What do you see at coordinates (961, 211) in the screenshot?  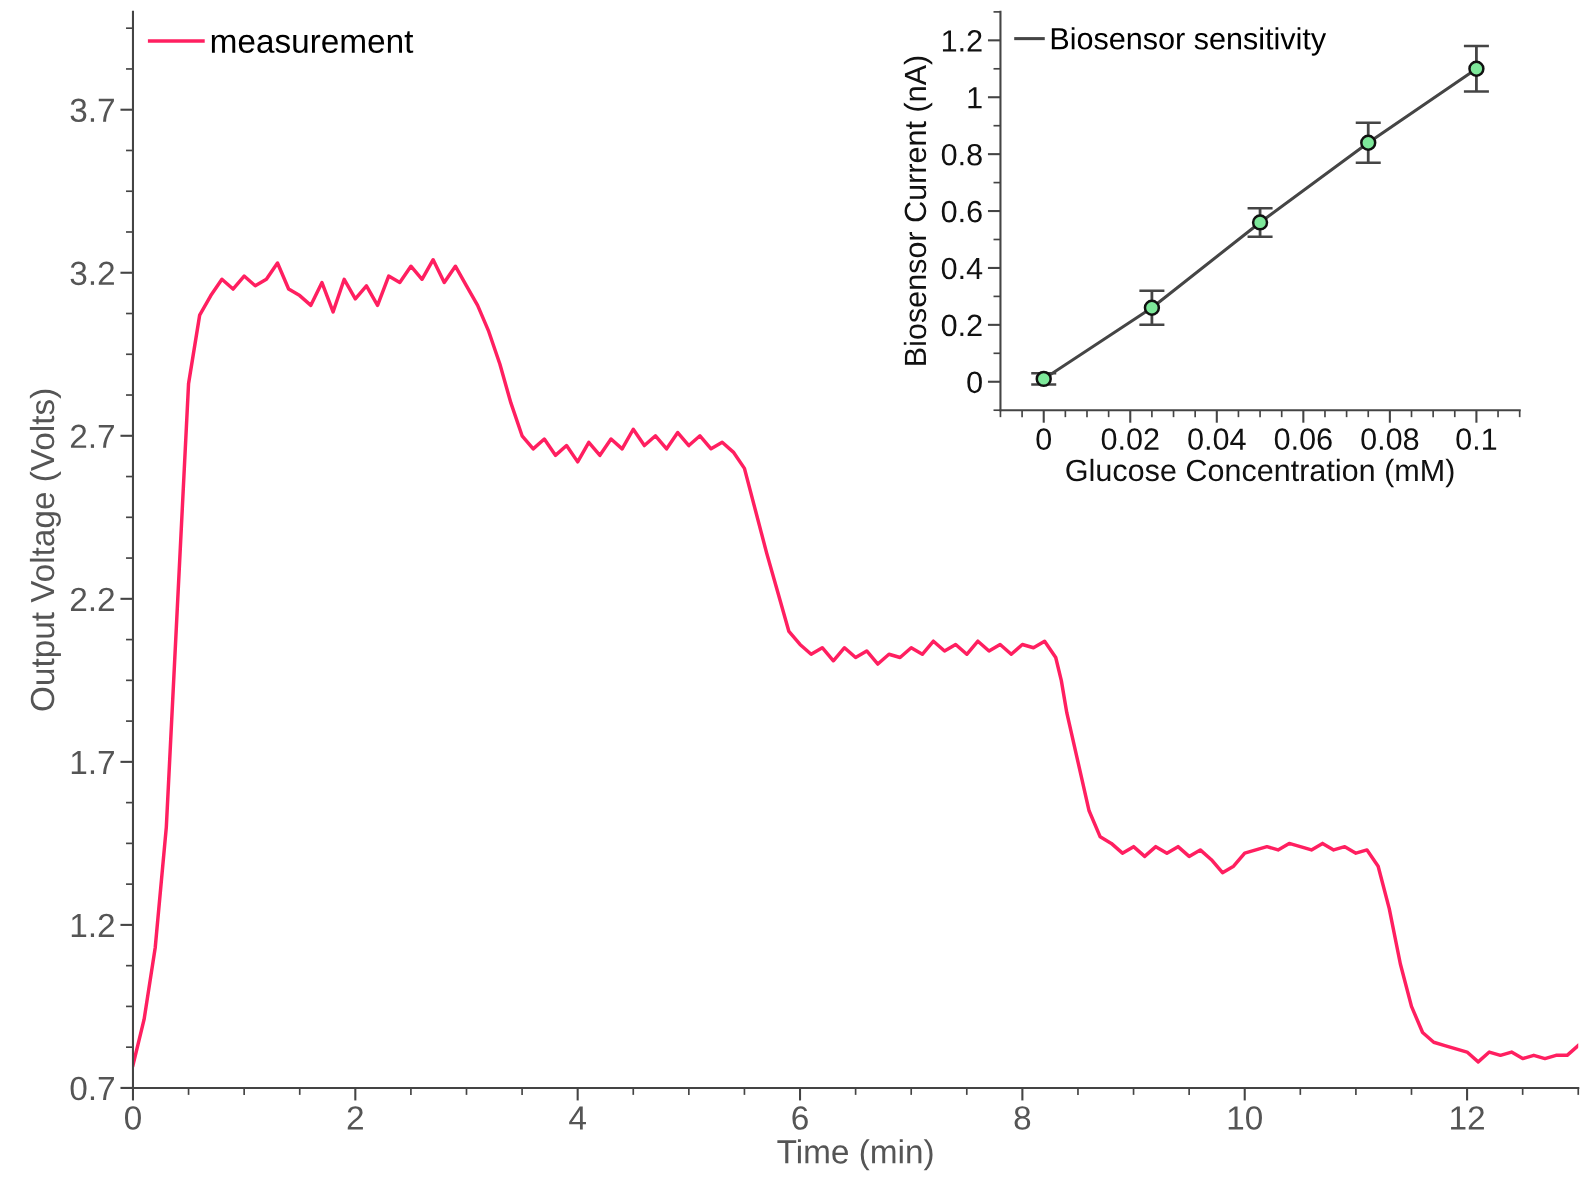 I see `y-tick-label: 0.6` at bounding box center [961, 211].